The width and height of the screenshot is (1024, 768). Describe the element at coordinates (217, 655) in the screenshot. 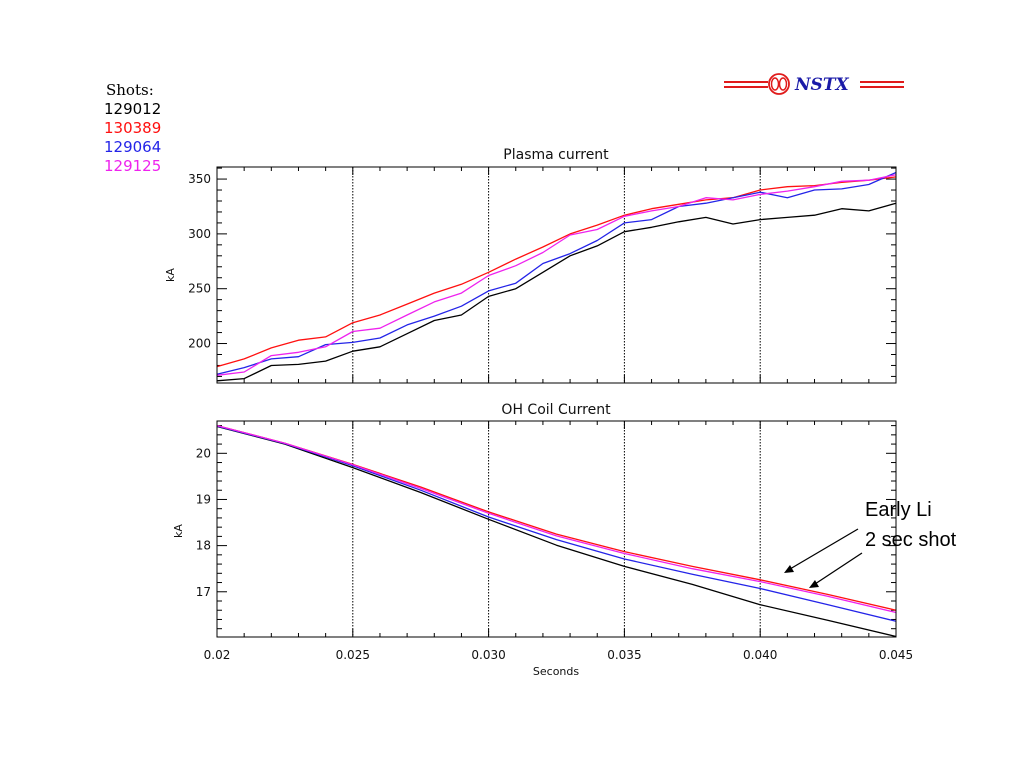

I see `x-tick-label: 0.02` at that location.